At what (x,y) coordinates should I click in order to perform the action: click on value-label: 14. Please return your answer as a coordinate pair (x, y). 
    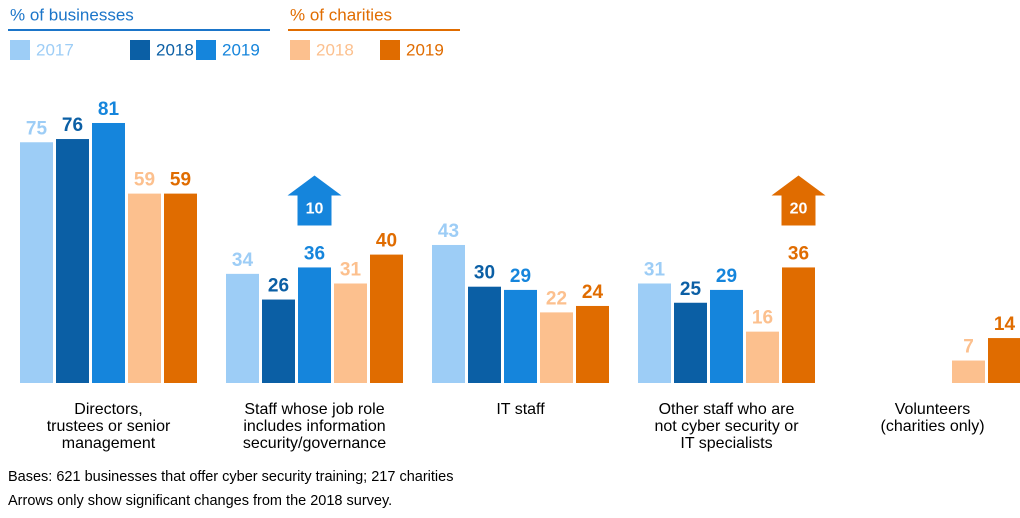
    Looking at the image, I should click on (1005, 324).